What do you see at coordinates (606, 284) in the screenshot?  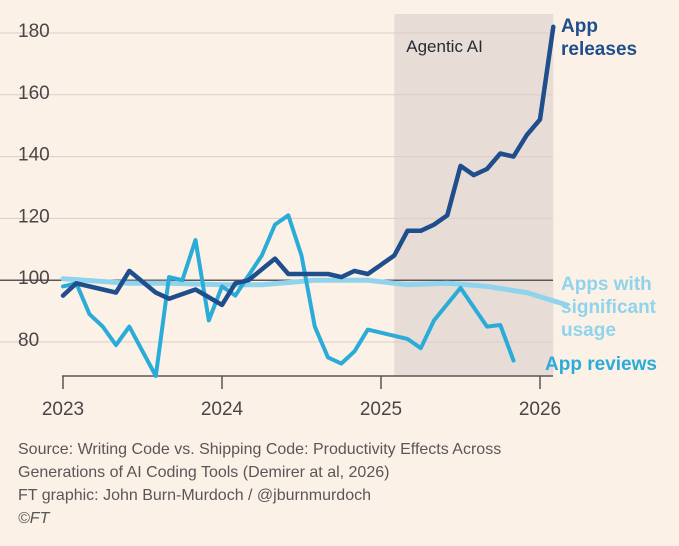 I see `series-label-apps-with-significant-usage-line-1: Apps with` at bounding box center [606, 284].